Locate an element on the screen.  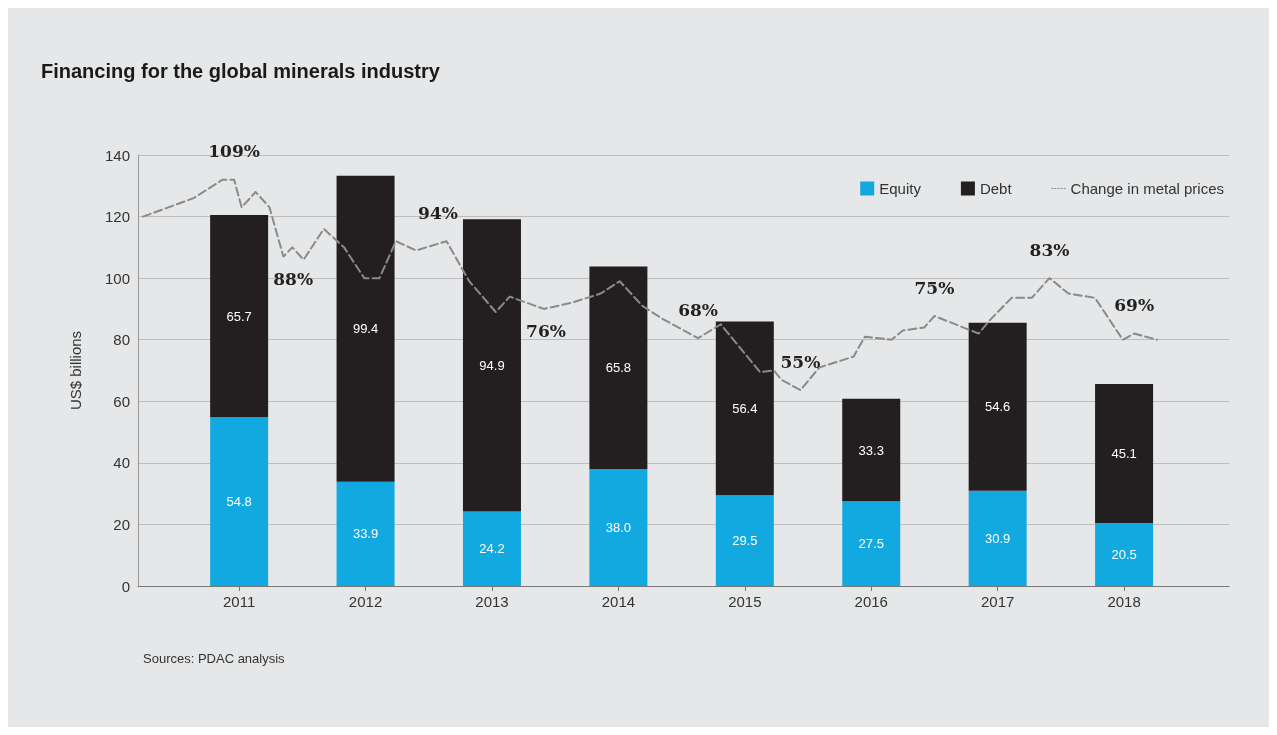
y-tick-label: 40 is located at coordinates (121, 463).